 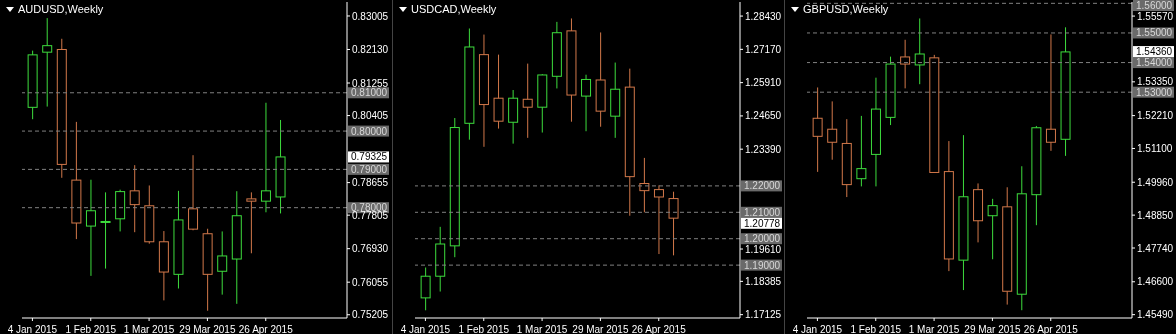 What do you see at coordinates (1155, 182) in the screenshot?
I see `y-tick-label: 1.49960` at bounding box center [1155, 182].